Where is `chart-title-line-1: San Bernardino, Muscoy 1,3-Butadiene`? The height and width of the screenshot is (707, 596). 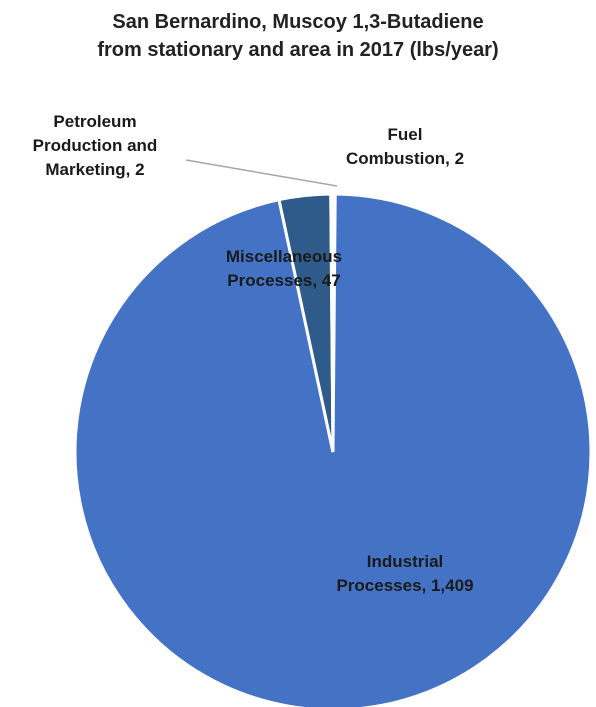 chart-title-line-1: San Bernardino, Muscoy 1,3-Butadiene is located at coordinates (298, 22).